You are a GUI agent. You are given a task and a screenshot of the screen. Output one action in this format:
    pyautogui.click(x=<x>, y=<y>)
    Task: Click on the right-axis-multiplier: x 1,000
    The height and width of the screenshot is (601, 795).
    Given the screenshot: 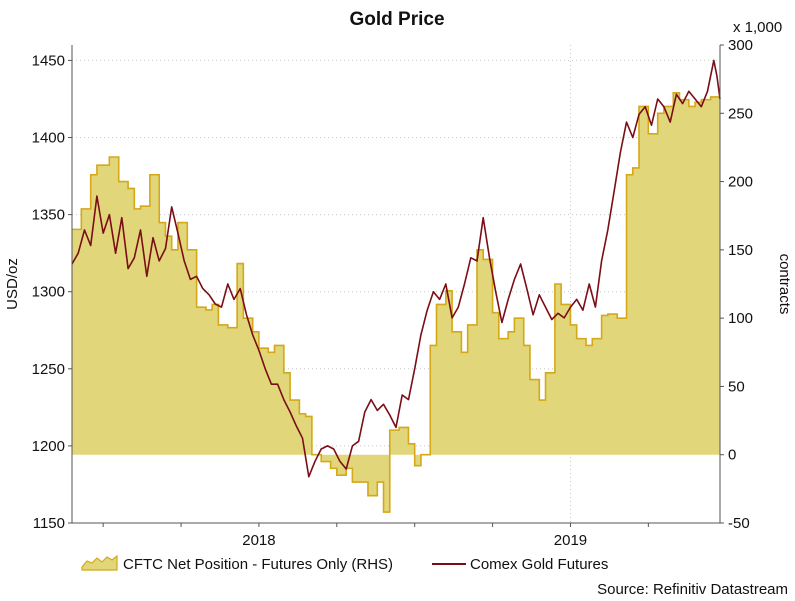 What is the action you would take?
    pyautogui.click(x=757, y=27)
    